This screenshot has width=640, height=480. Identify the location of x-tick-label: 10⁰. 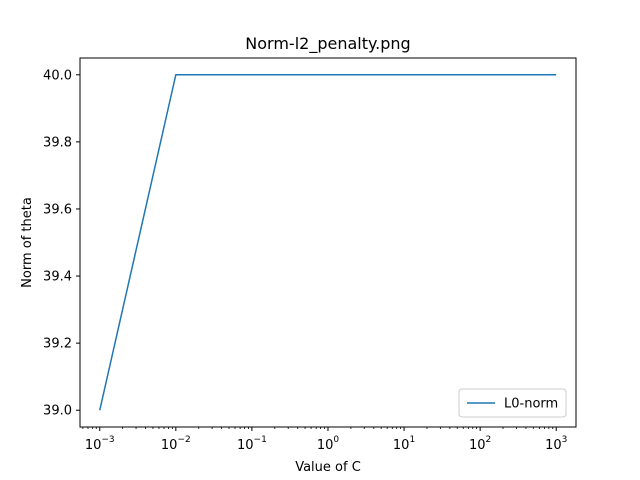
(328, 444).